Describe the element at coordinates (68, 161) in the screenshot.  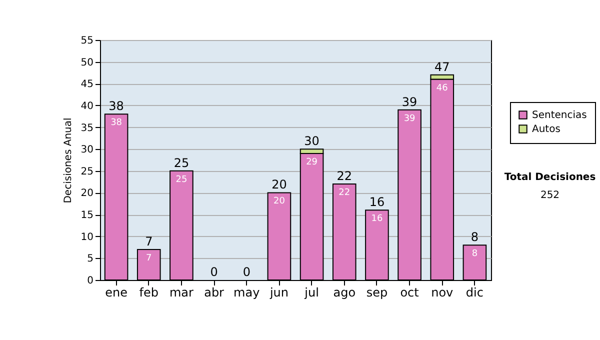
I see `y-axis-title: Decisiones Anual` at that location.